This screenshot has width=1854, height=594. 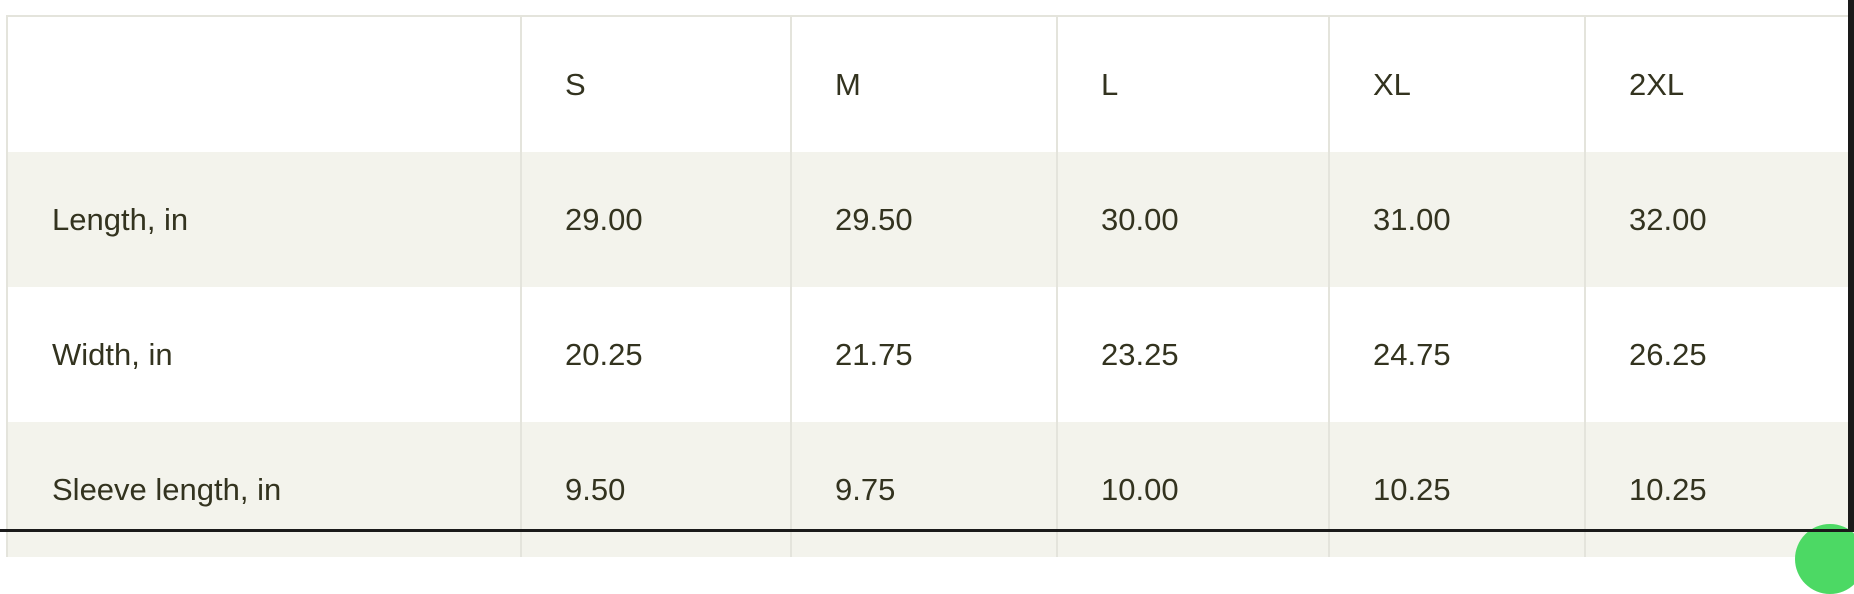 What do you see at coordinates (1193, 489) in the screenshot?
I see `table-cell: 10.00` at bounding box center [1193, 489].